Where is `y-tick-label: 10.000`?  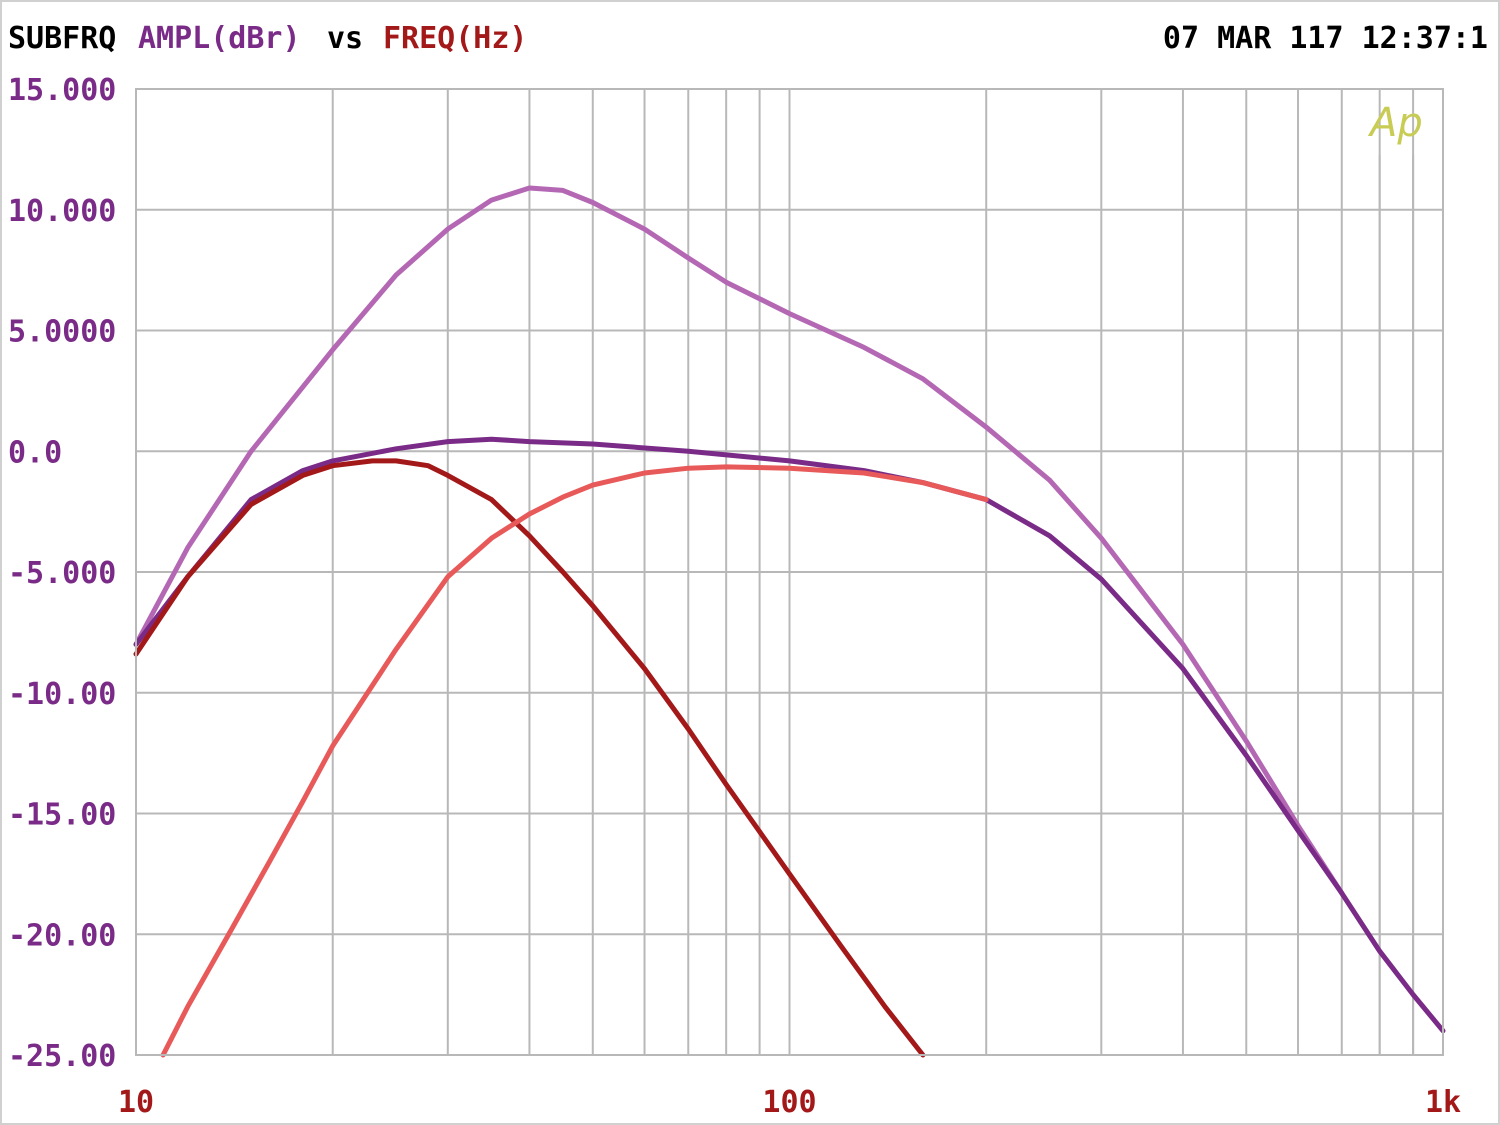
y-tick-label: 10.000 is located at coordinates (62, 211).